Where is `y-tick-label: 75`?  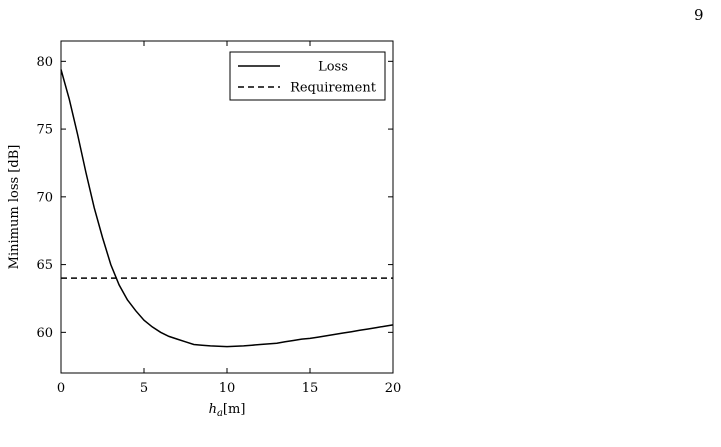 y-tick-label: 75 is located at coordinates (44, 130).